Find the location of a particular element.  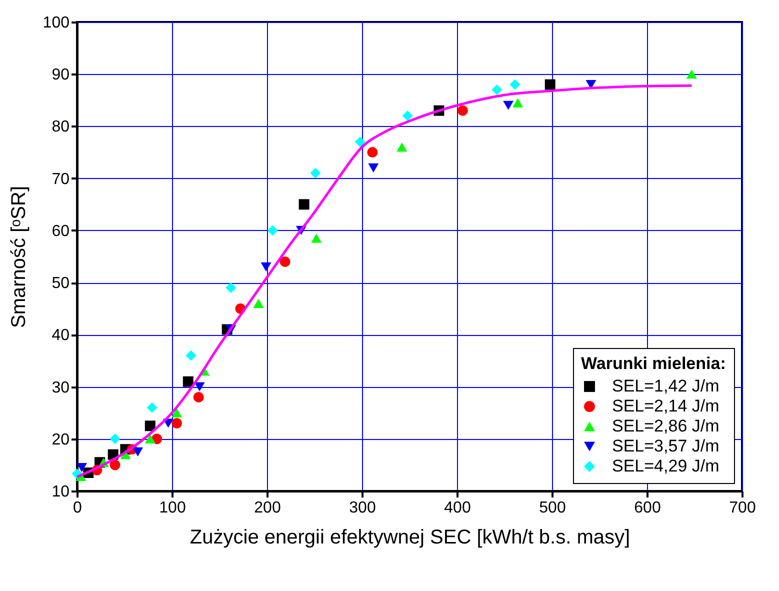

legend-label: SEL=3,57 J/m is located at coordinates (666, 446).